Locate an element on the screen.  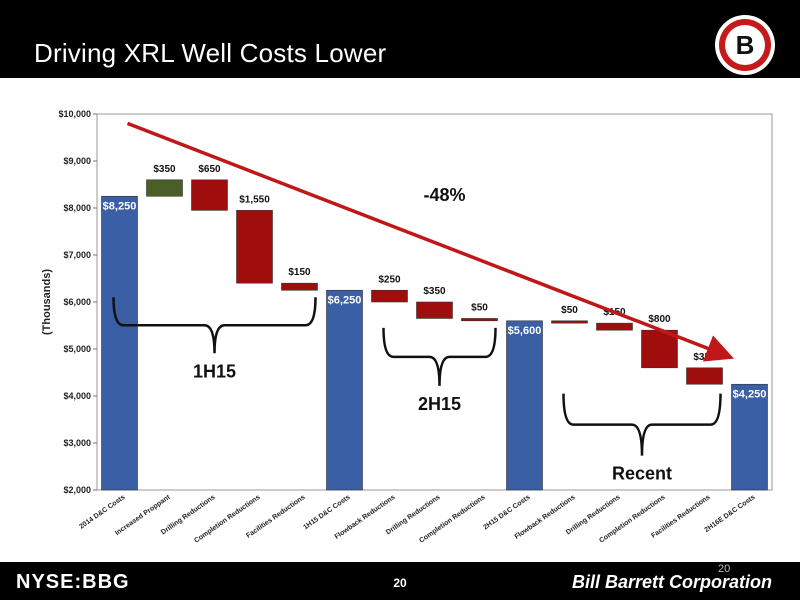
data-label: $8,250 is located at coordinates (120, 206).